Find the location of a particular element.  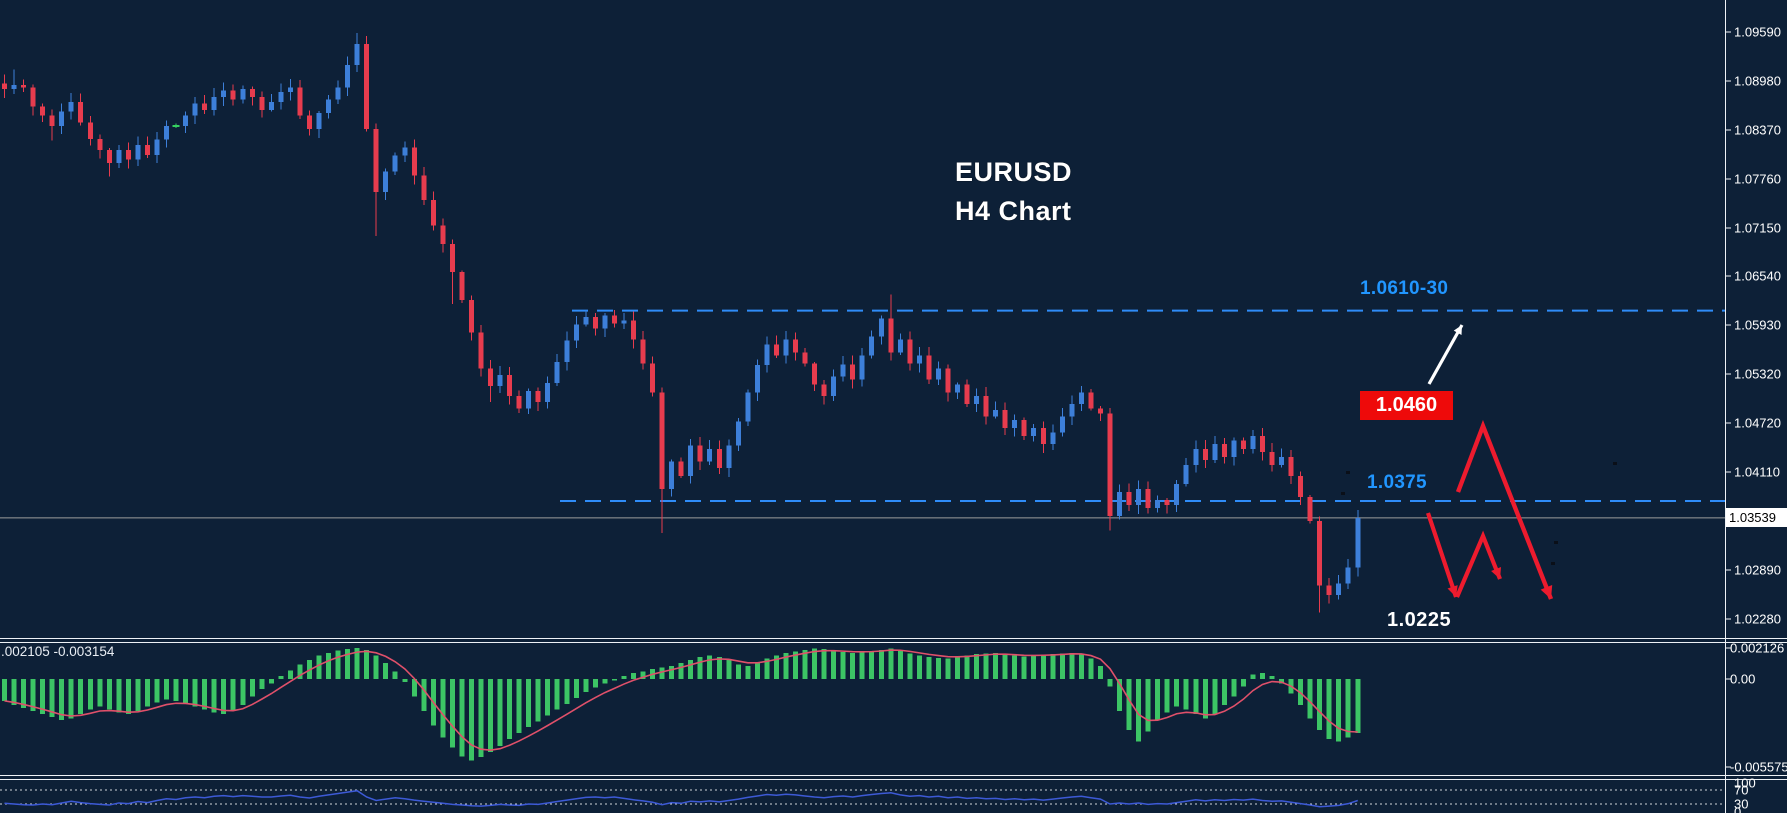

panel-resize-divider-indicator is located at coordinates (893, 639).